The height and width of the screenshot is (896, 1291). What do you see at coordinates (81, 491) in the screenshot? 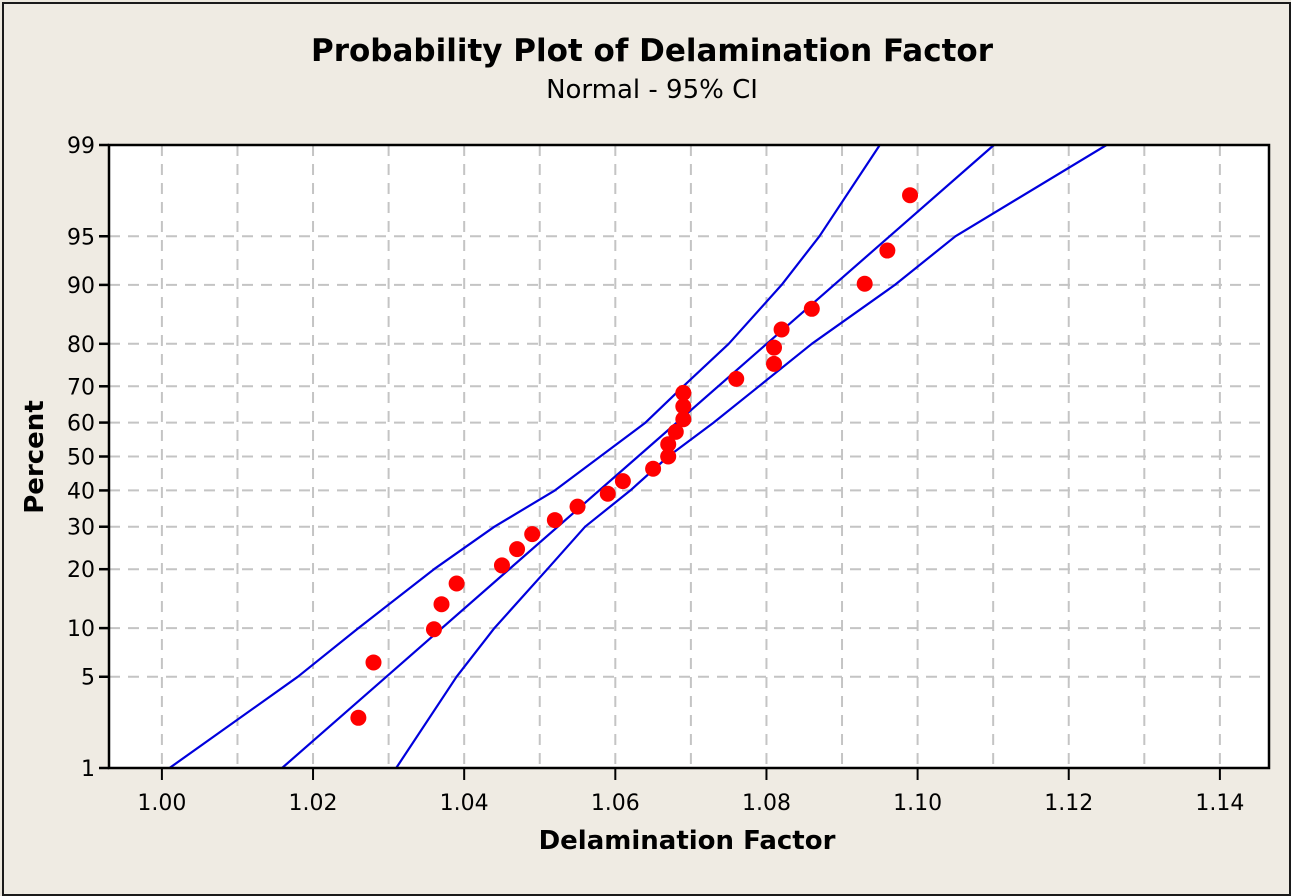
I see `y-tick-label: 40` at bounding box center [81, 491].